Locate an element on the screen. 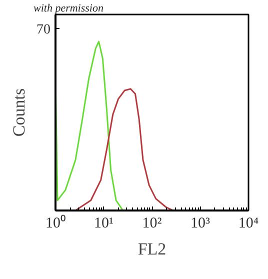 The height and width of the screenshot is (279, 268). x-tick-label: 10⁴ is located at coordinates (248, 224).